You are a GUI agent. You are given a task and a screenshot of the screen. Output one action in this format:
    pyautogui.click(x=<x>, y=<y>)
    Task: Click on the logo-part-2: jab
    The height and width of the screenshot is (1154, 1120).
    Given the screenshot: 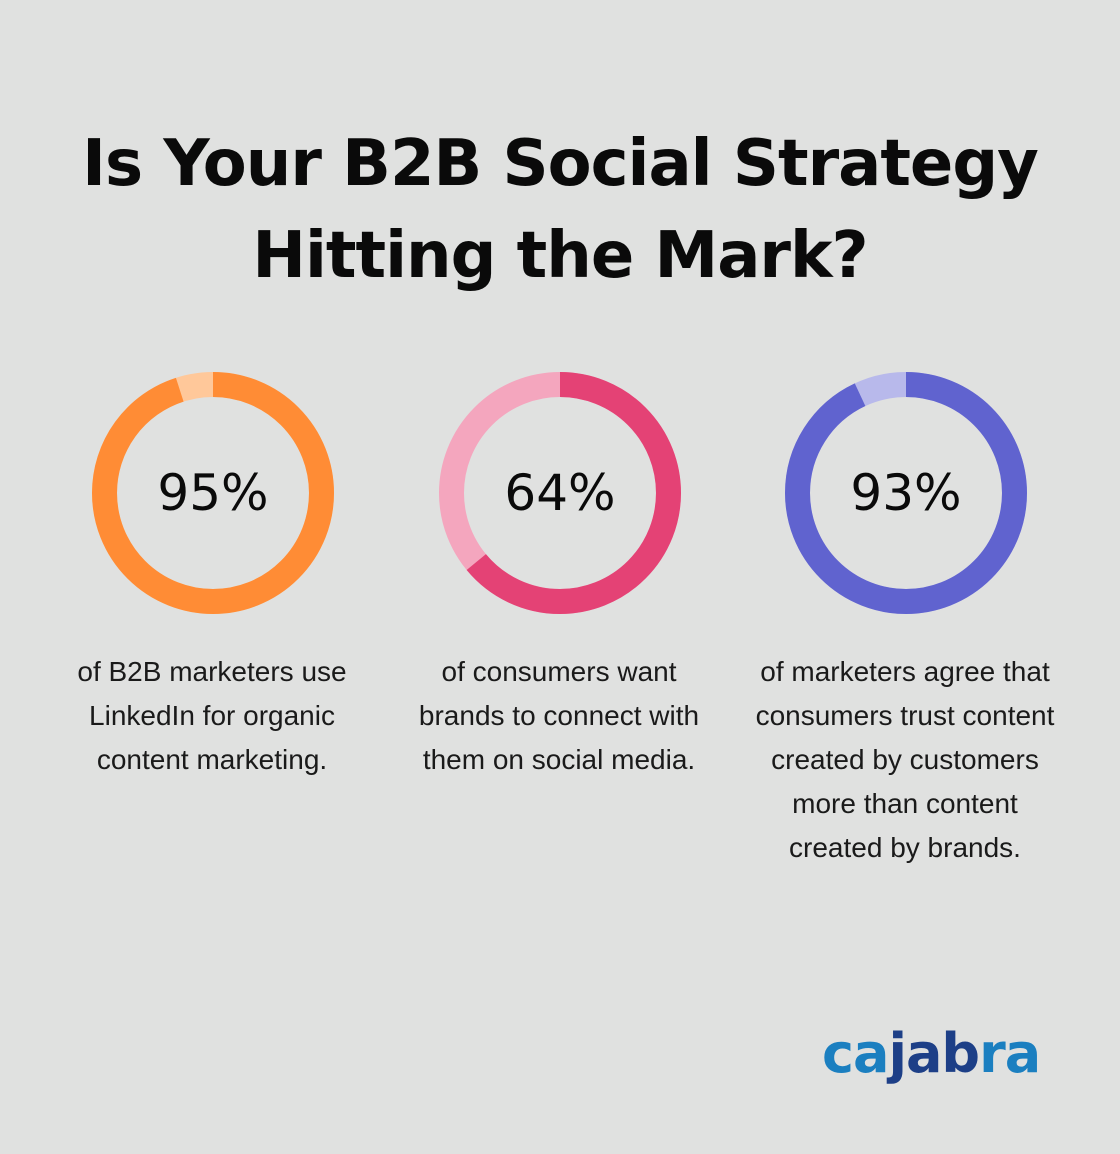 What is the action you would take?
    pyautogui.click(x=934, y=1053)
    